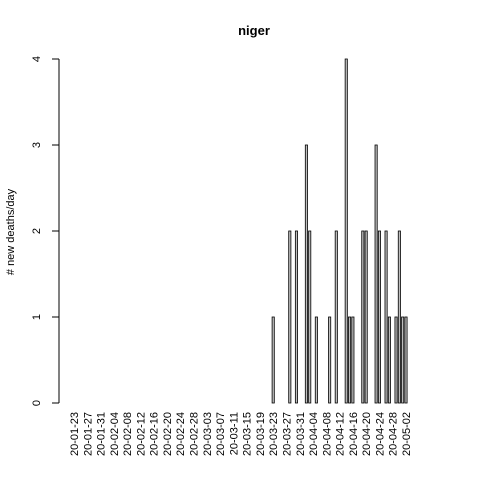  What do you see at coordinates (301, 434) in the screenshot?
I see `x-tick-label: 20-03-31` at bounding box center [301, 434].